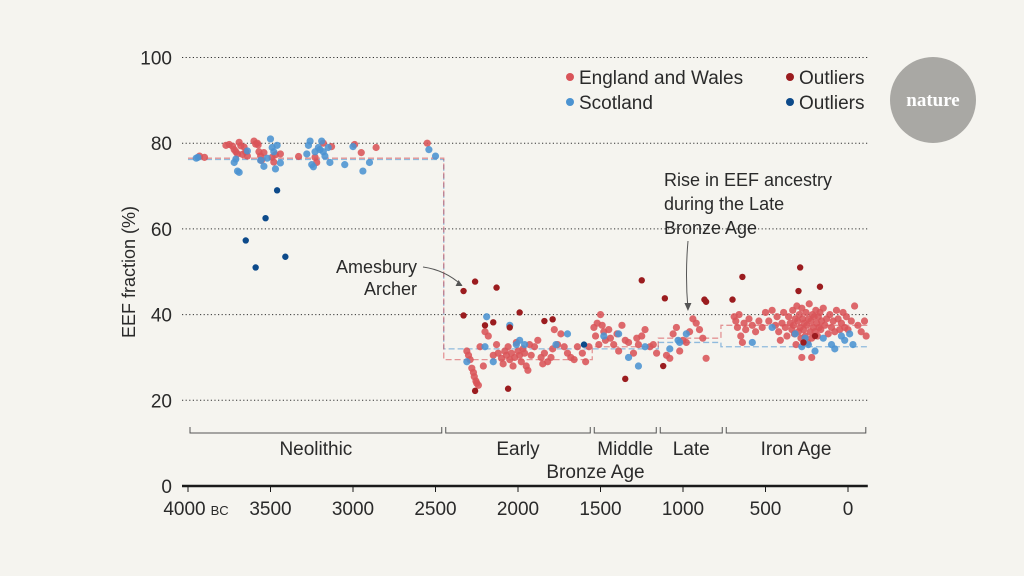 This screenshot has width=1024, height=576. Describe the element at coordinates (933, 100) in the screenshot. I see `nature-logo: nature` at that location.